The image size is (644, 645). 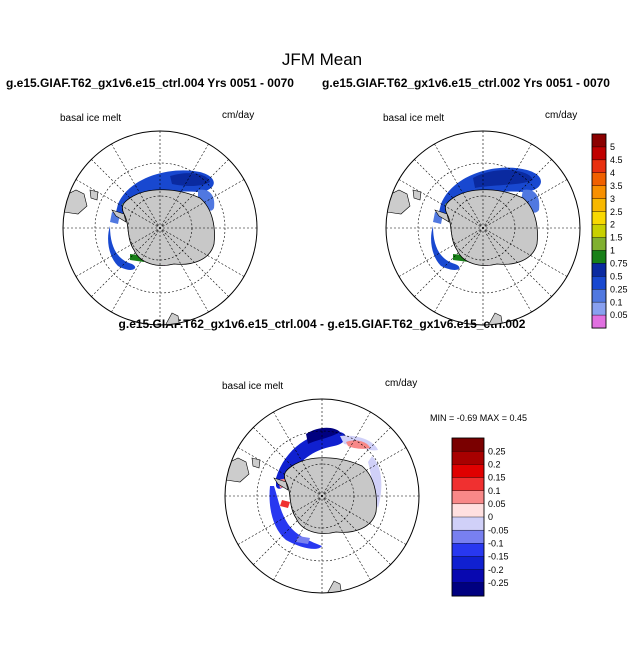 I want to click on colorbar-top-frame, so click(x=599, y=231).